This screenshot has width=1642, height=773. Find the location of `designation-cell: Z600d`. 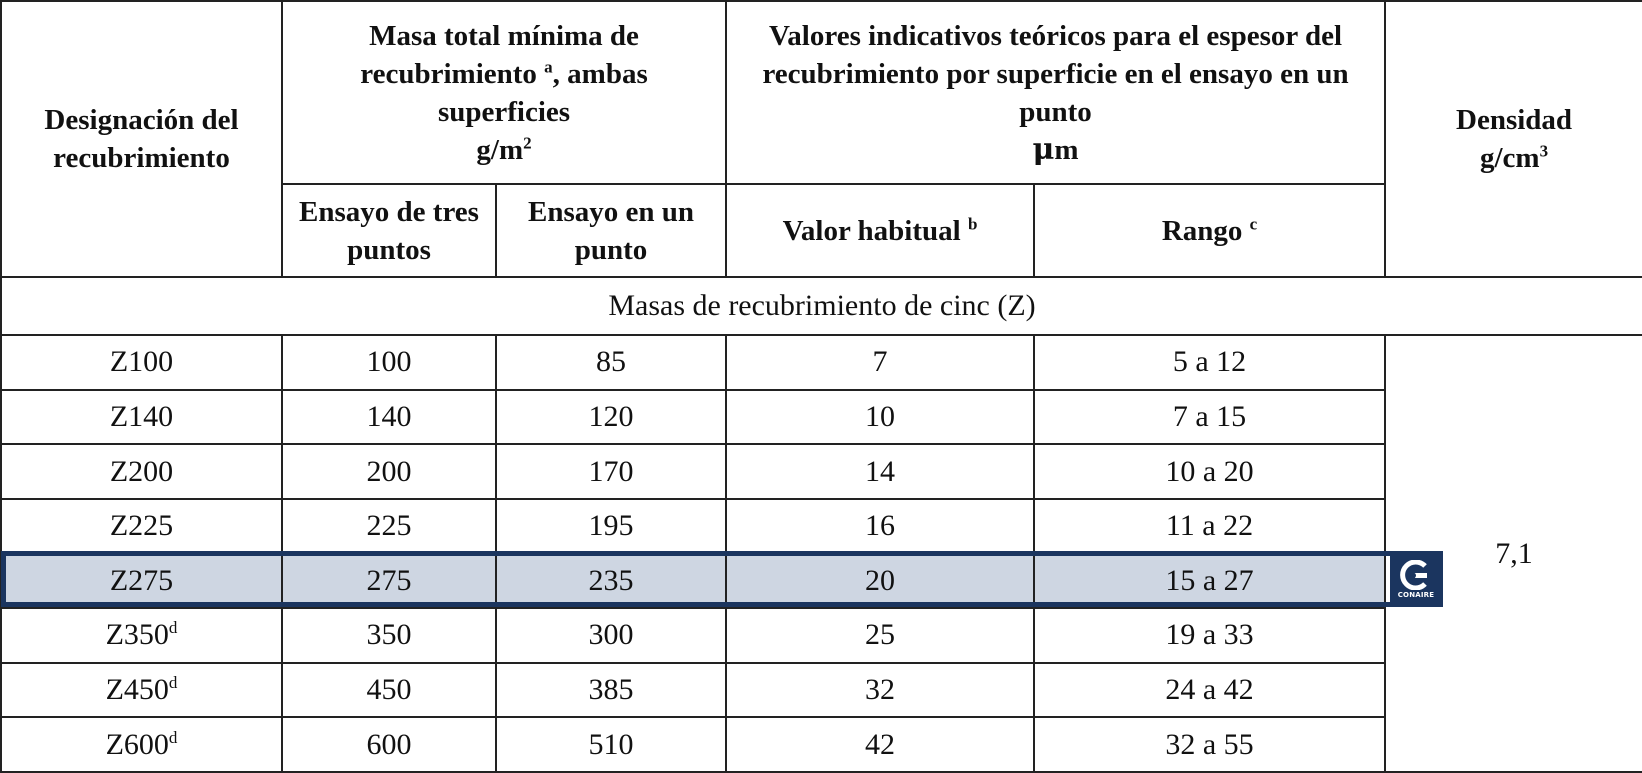

designation-cell: Z600d is located at coordinates (141, 744).